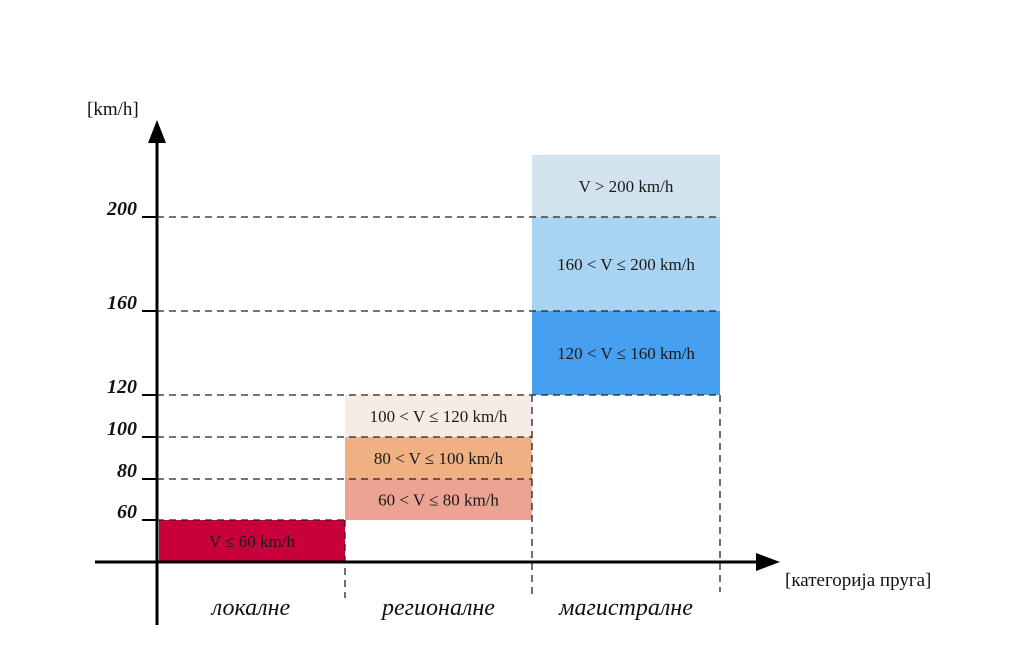 The height and width of the screenshot is (662, 1024). Describe the element at coordinates (127, 512) in the screenshot. I see `y-tick-label: 60` at that location.